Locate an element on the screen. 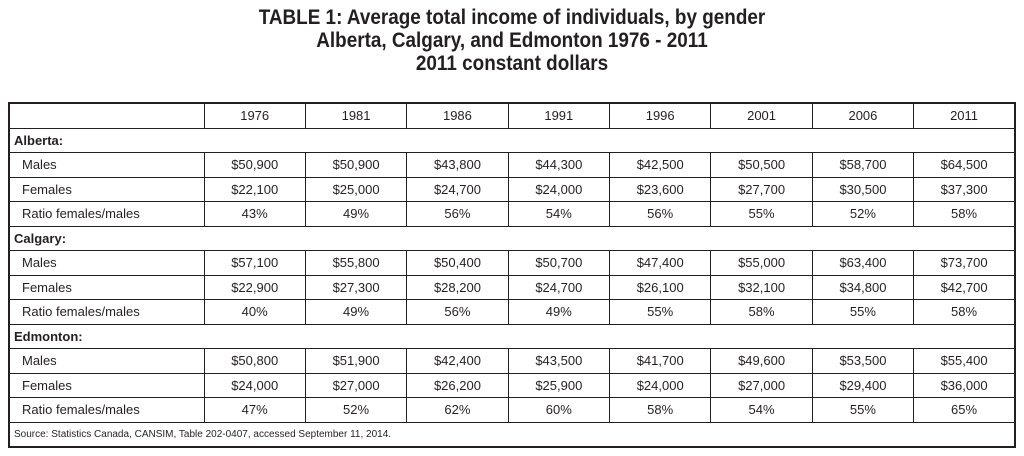 The image size is (1024, 456). value-cell: 62% is located at coordinates (457, 410).